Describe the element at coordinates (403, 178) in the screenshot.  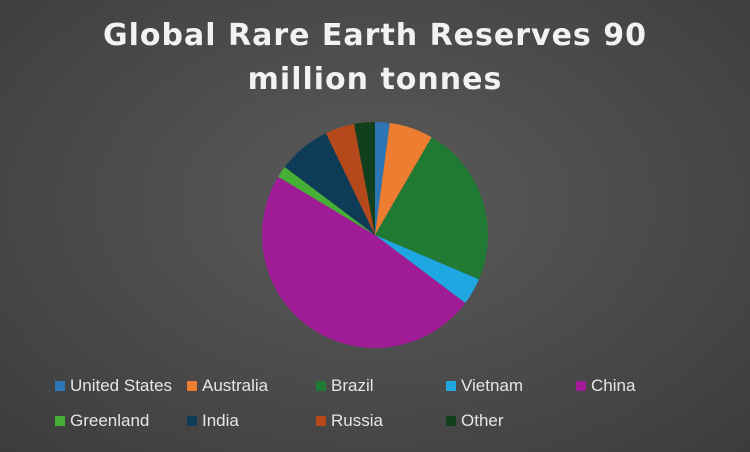
I see `pie-slice-australia` at that location.